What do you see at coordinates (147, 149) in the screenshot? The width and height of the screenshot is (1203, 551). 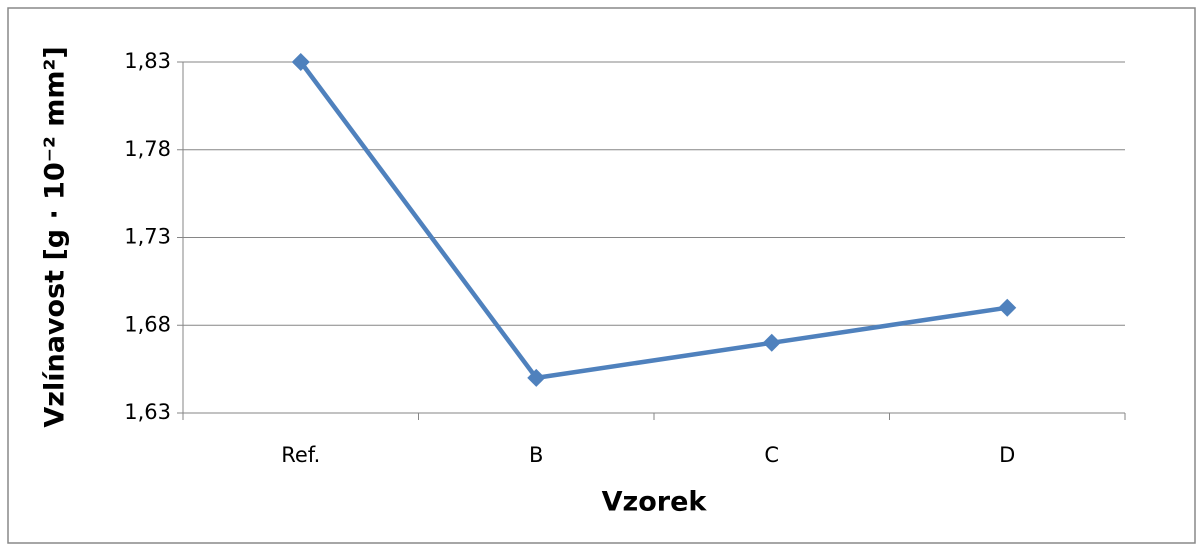 I see `y-tick-label: 1,78` at bounding box center [147, 149].